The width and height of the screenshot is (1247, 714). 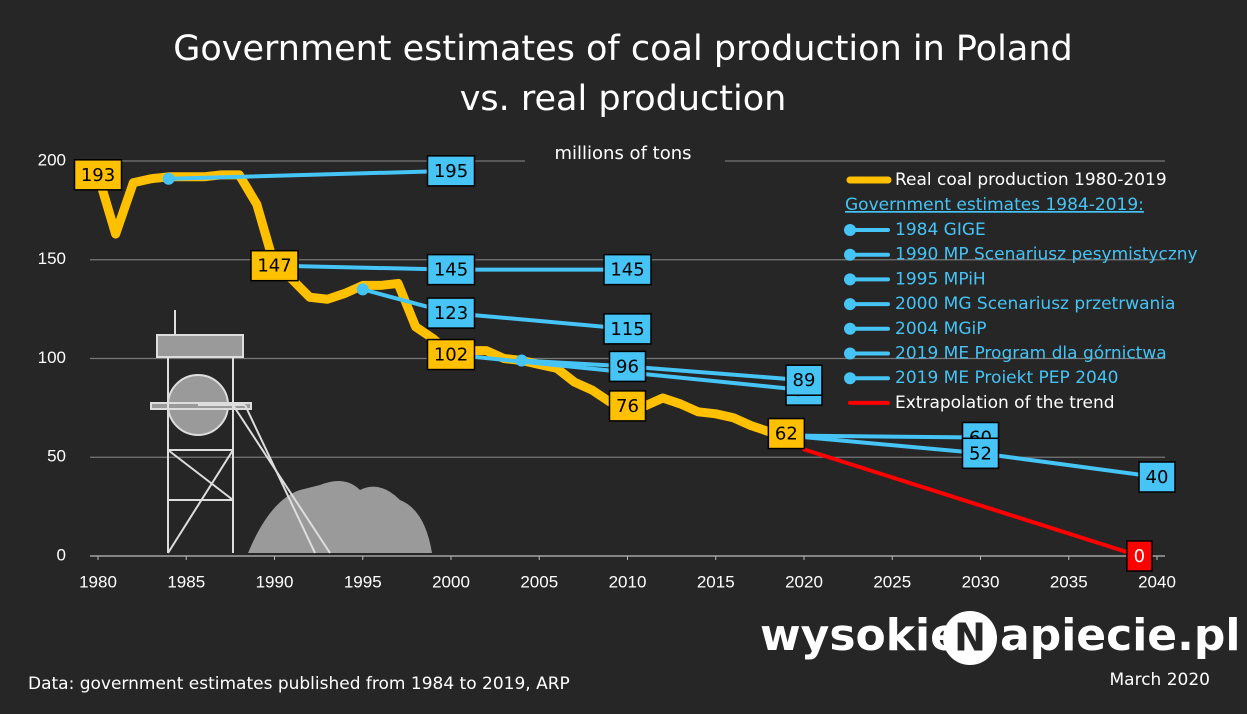 I want to click on data-label: 115, so click(x=627, y=329).